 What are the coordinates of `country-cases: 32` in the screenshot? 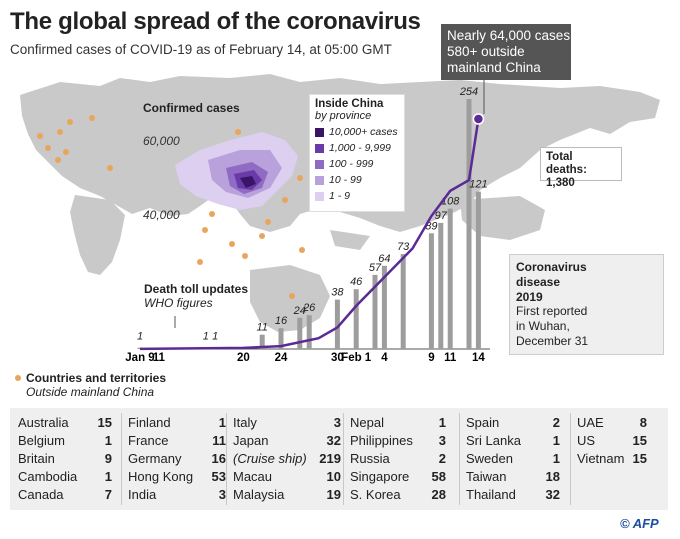 It's located at (552, 494).